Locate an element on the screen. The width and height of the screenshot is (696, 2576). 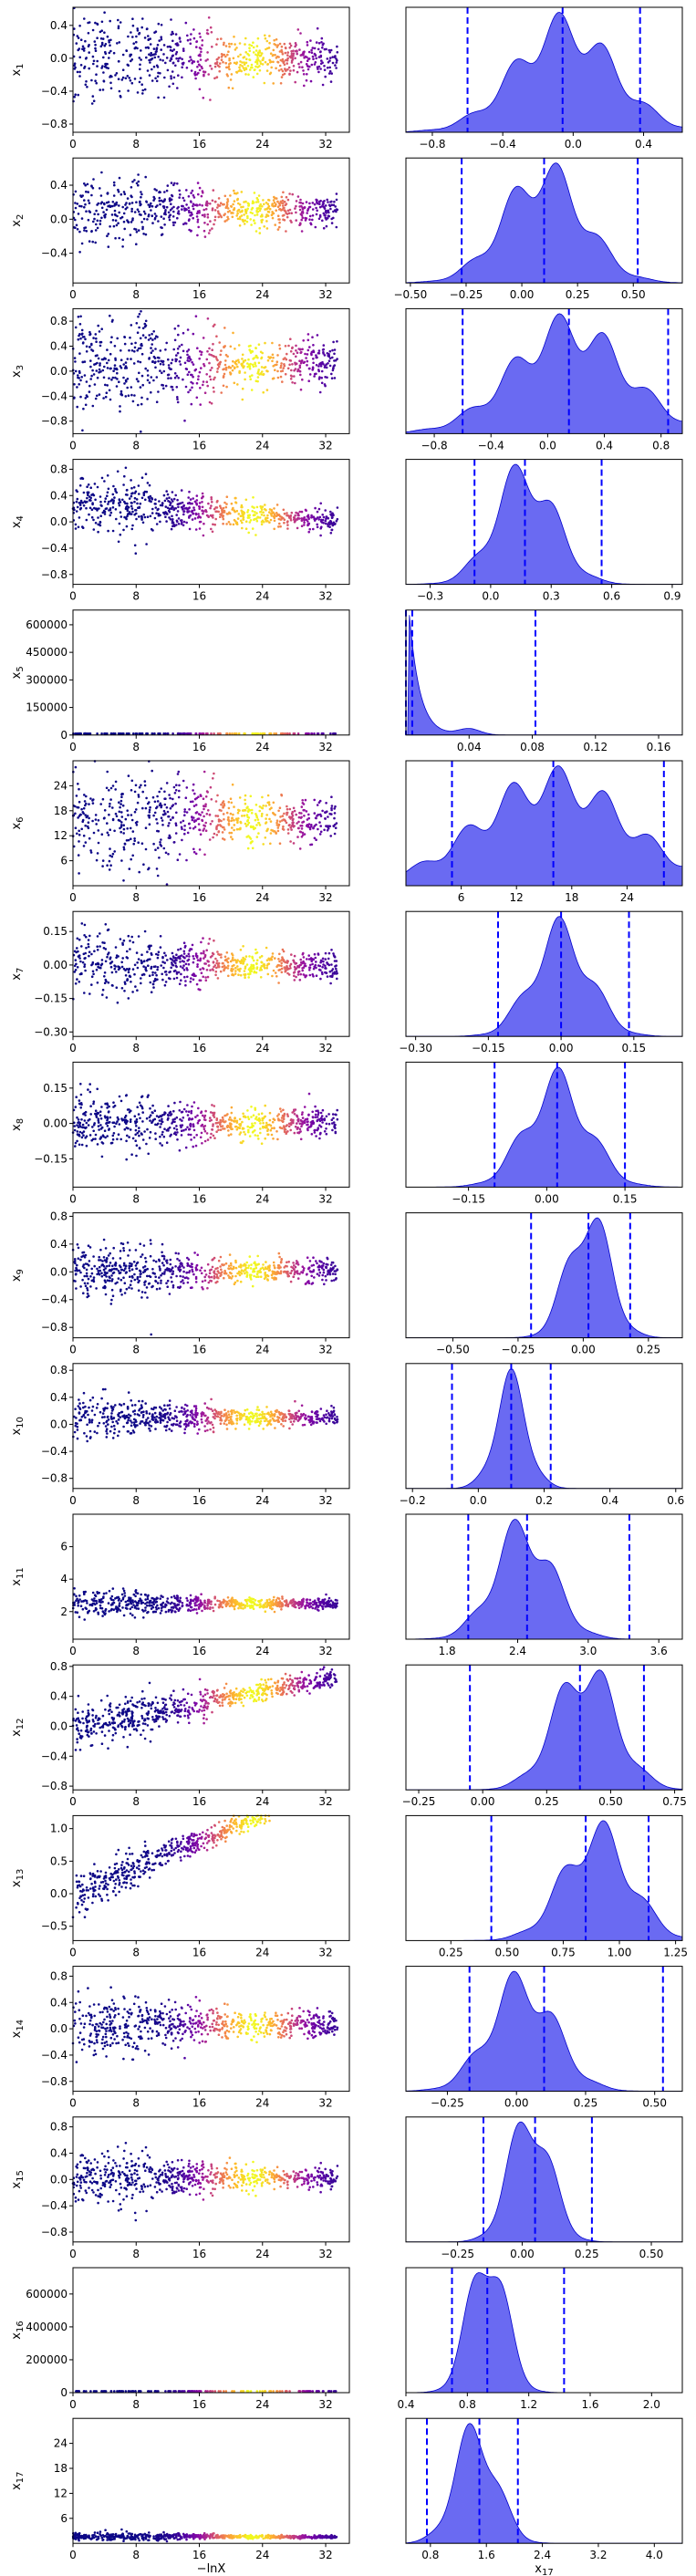
y-tick-label: −0.8 is located at coordinates (54, 421).